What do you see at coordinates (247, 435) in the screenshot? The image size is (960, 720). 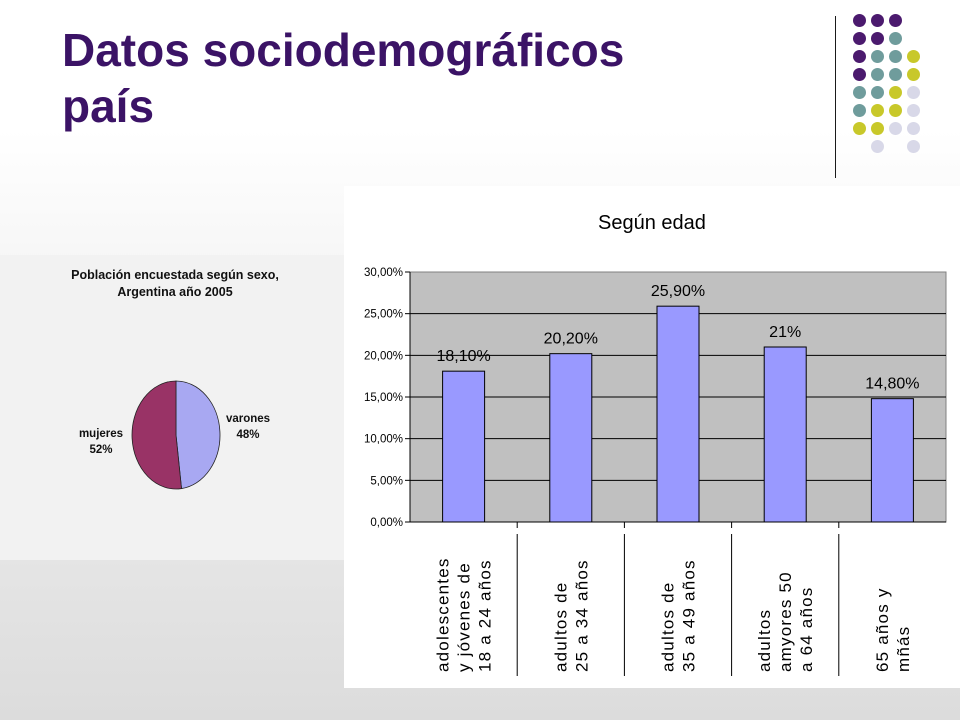 I see `pie-data-label-varones: 48%` at bounding box center [247, 435].